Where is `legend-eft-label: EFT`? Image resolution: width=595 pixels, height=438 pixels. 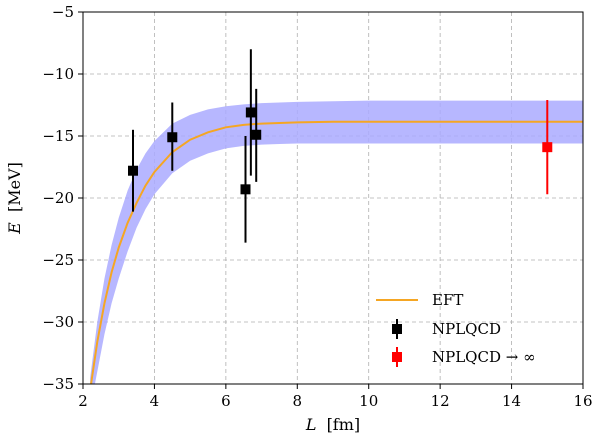 legend-eft-label: EFT is located at coordinates (447, 300).